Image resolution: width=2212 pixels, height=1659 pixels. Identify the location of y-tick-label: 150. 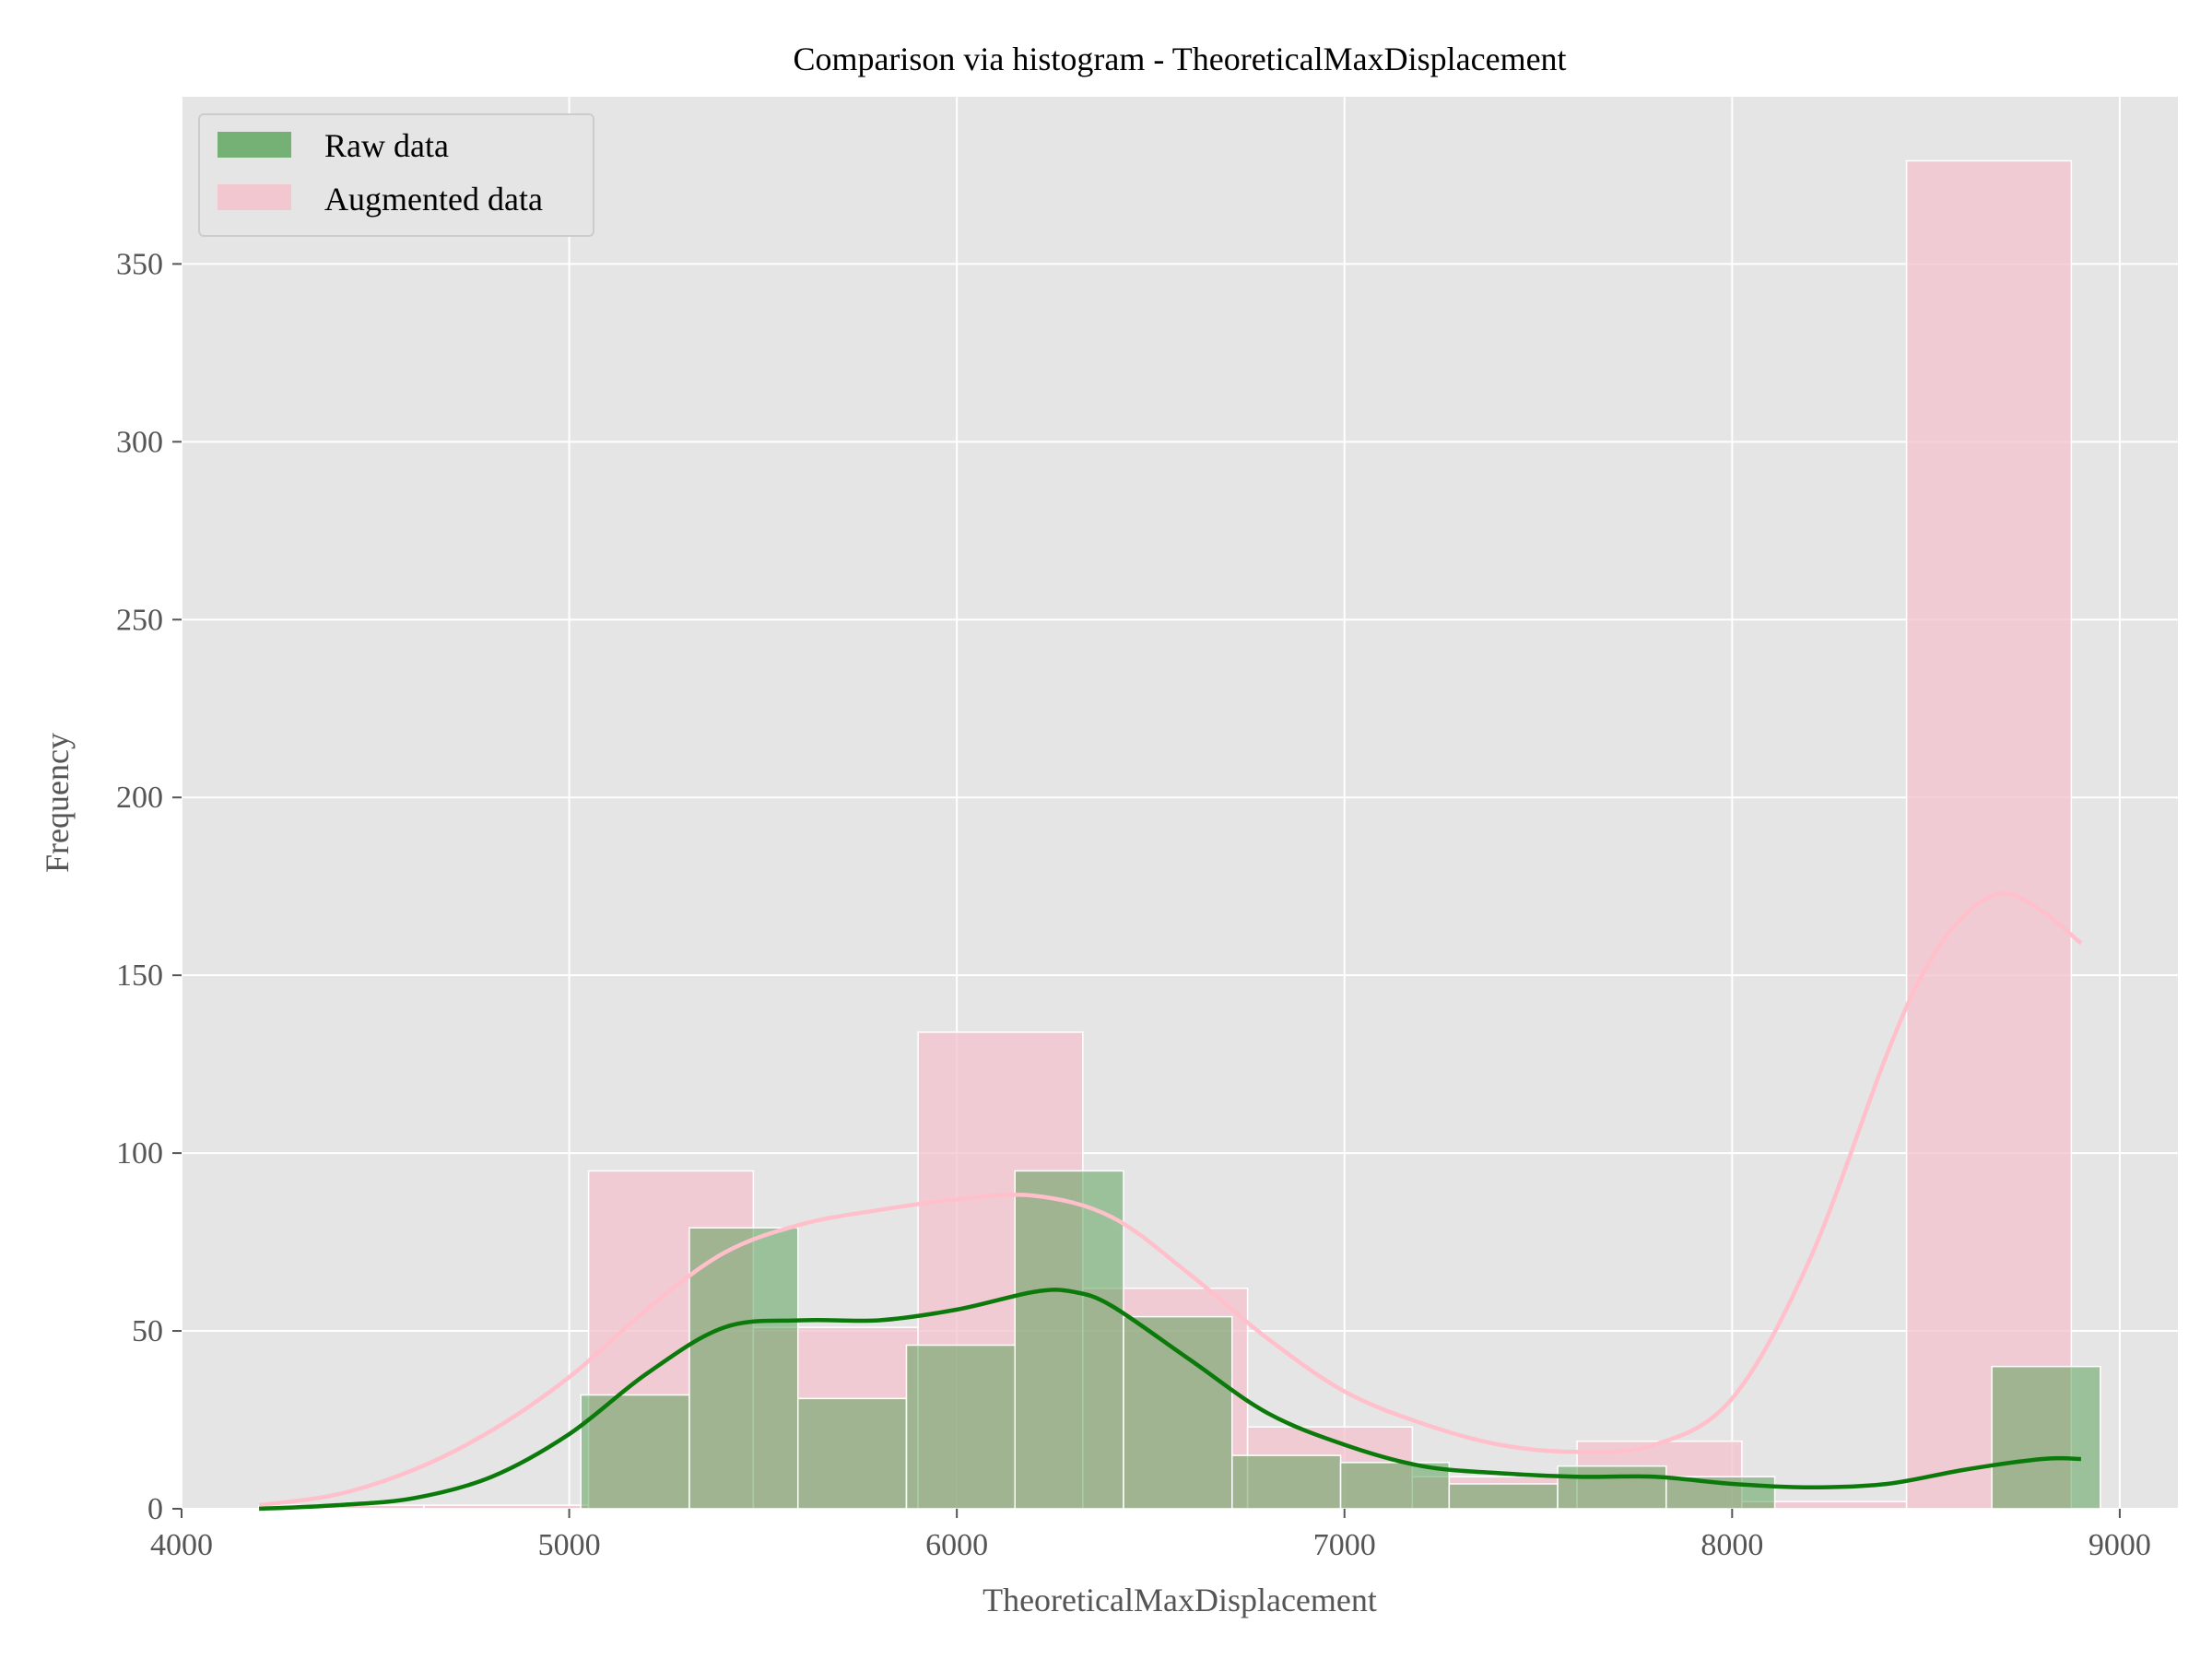
(139, 976).